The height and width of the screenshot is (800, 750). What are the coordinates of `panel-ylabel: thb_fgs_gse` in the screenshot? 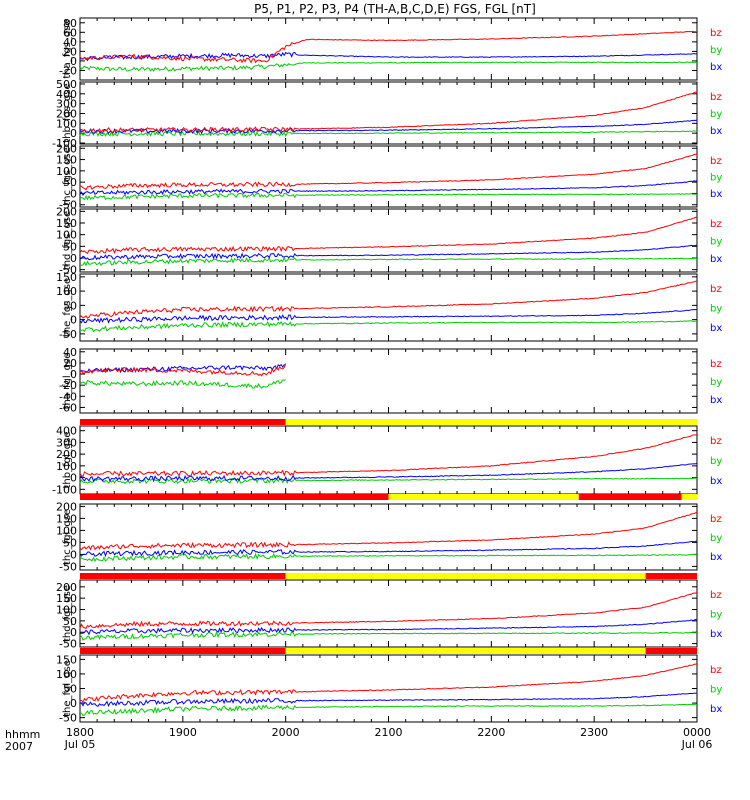 It's located at (67, 112).